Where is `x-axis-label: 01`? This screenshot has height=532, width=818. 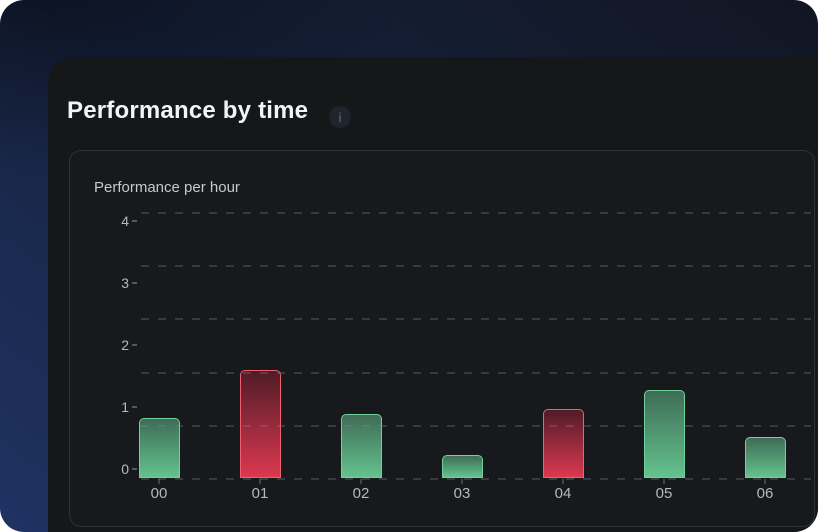
x-axis-label: 01 is located at coordinates (260, 493).